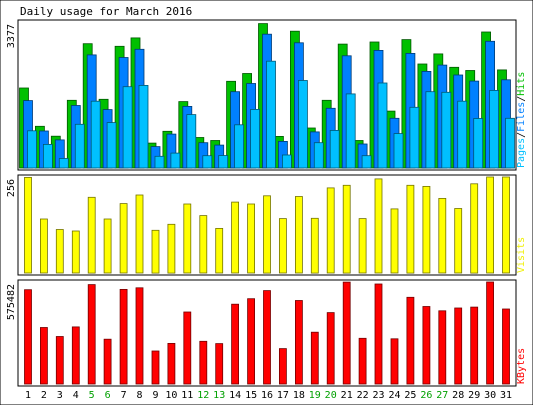 Image resolution: width=533 pixels, height=405 pixels. I want to click on x-tick-label-5: 5, so click(92, 395).